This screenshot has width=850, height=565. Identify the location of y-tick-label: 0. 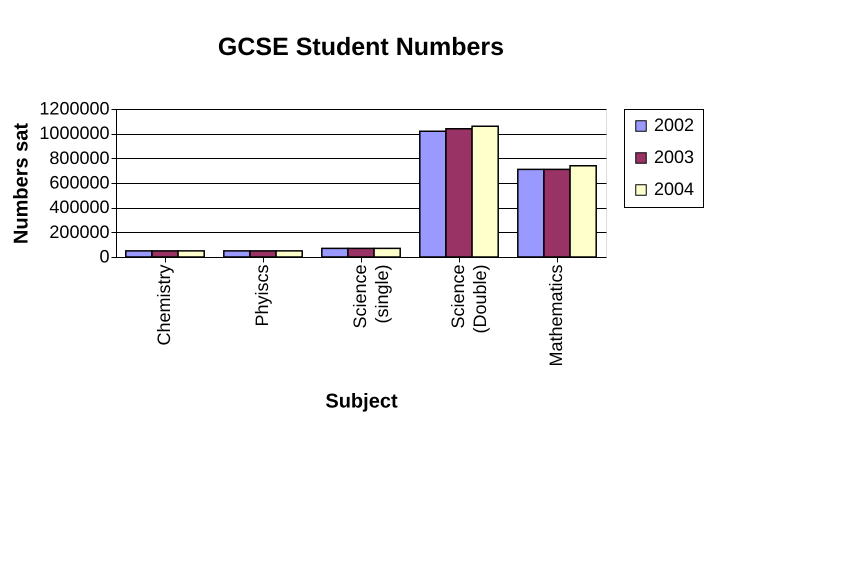
(104, 256).